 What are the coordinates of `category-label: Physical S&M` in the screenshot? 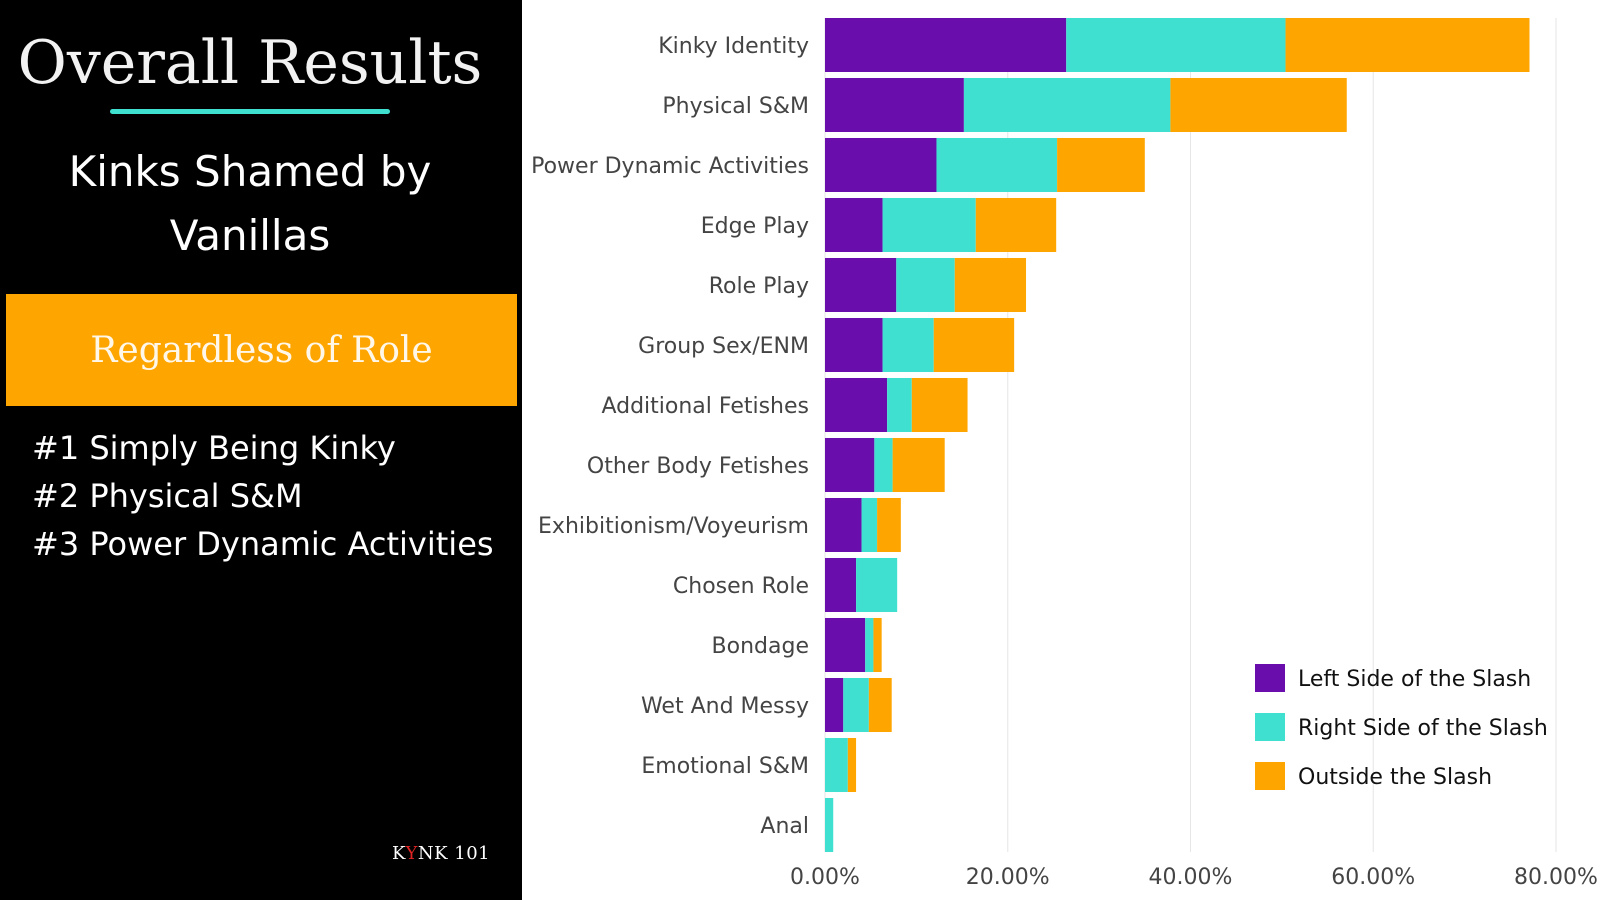 It's located at (735, 106).